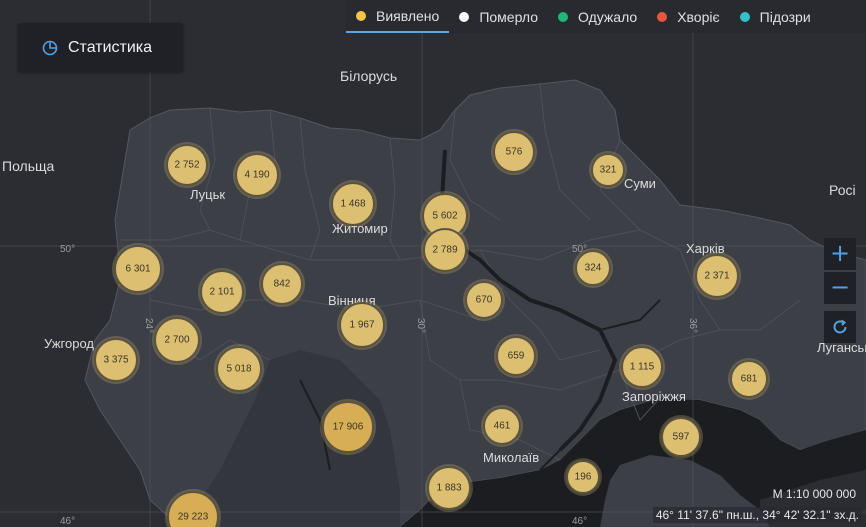 The width and height of the screenshot is (866, 527). I want to click on river-branch, so click(480, 385).